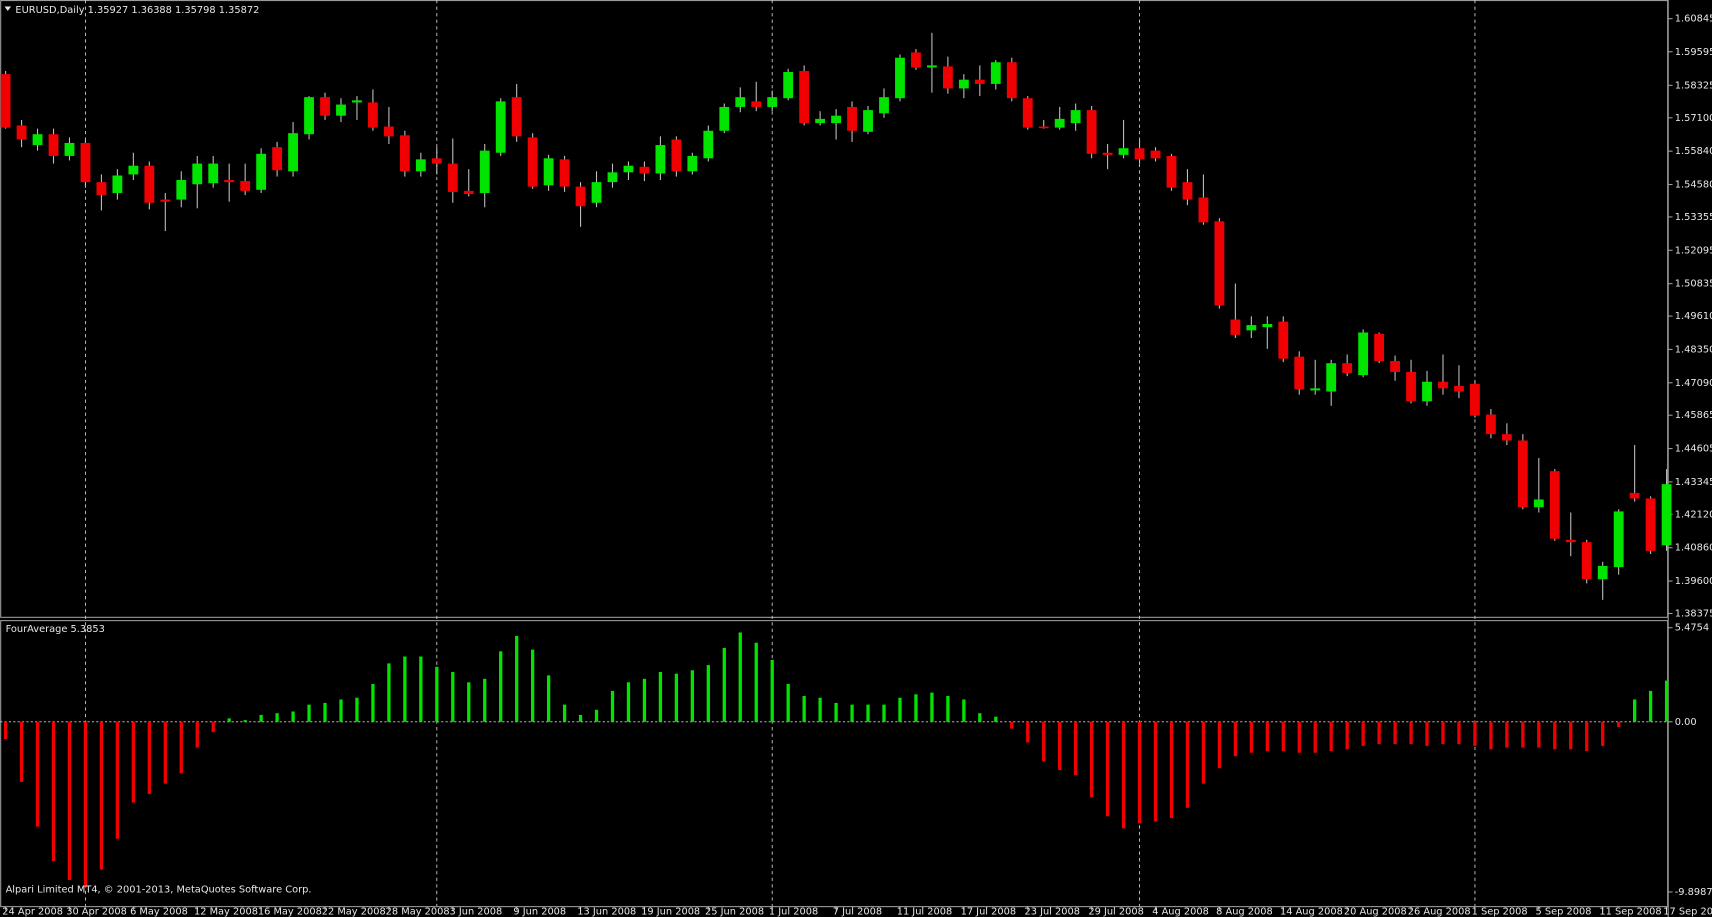  What do you see at coordinates (418, 912) in the screenshot?
I see `x-tick-label: 28 May 2008` at bounding box center [418, 912].